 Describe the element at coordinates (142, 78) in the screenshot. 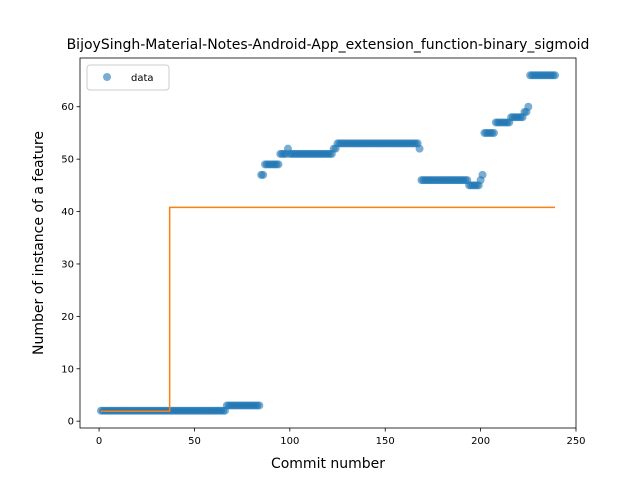

I see `legend-label-data: data` at that location.